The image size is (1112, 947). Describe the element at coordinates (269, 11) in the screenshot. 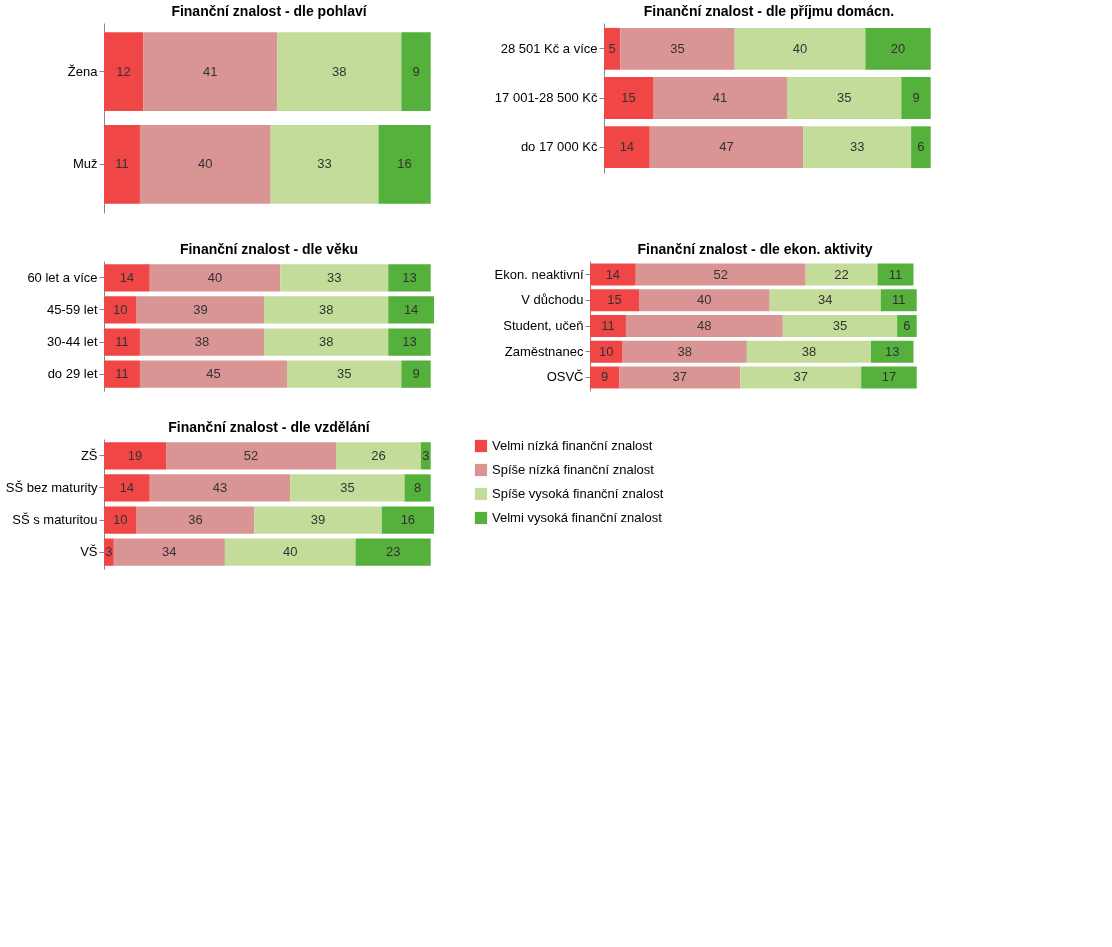

I see `chart-title: Finanční znalost - dle pohlaví` at that location.